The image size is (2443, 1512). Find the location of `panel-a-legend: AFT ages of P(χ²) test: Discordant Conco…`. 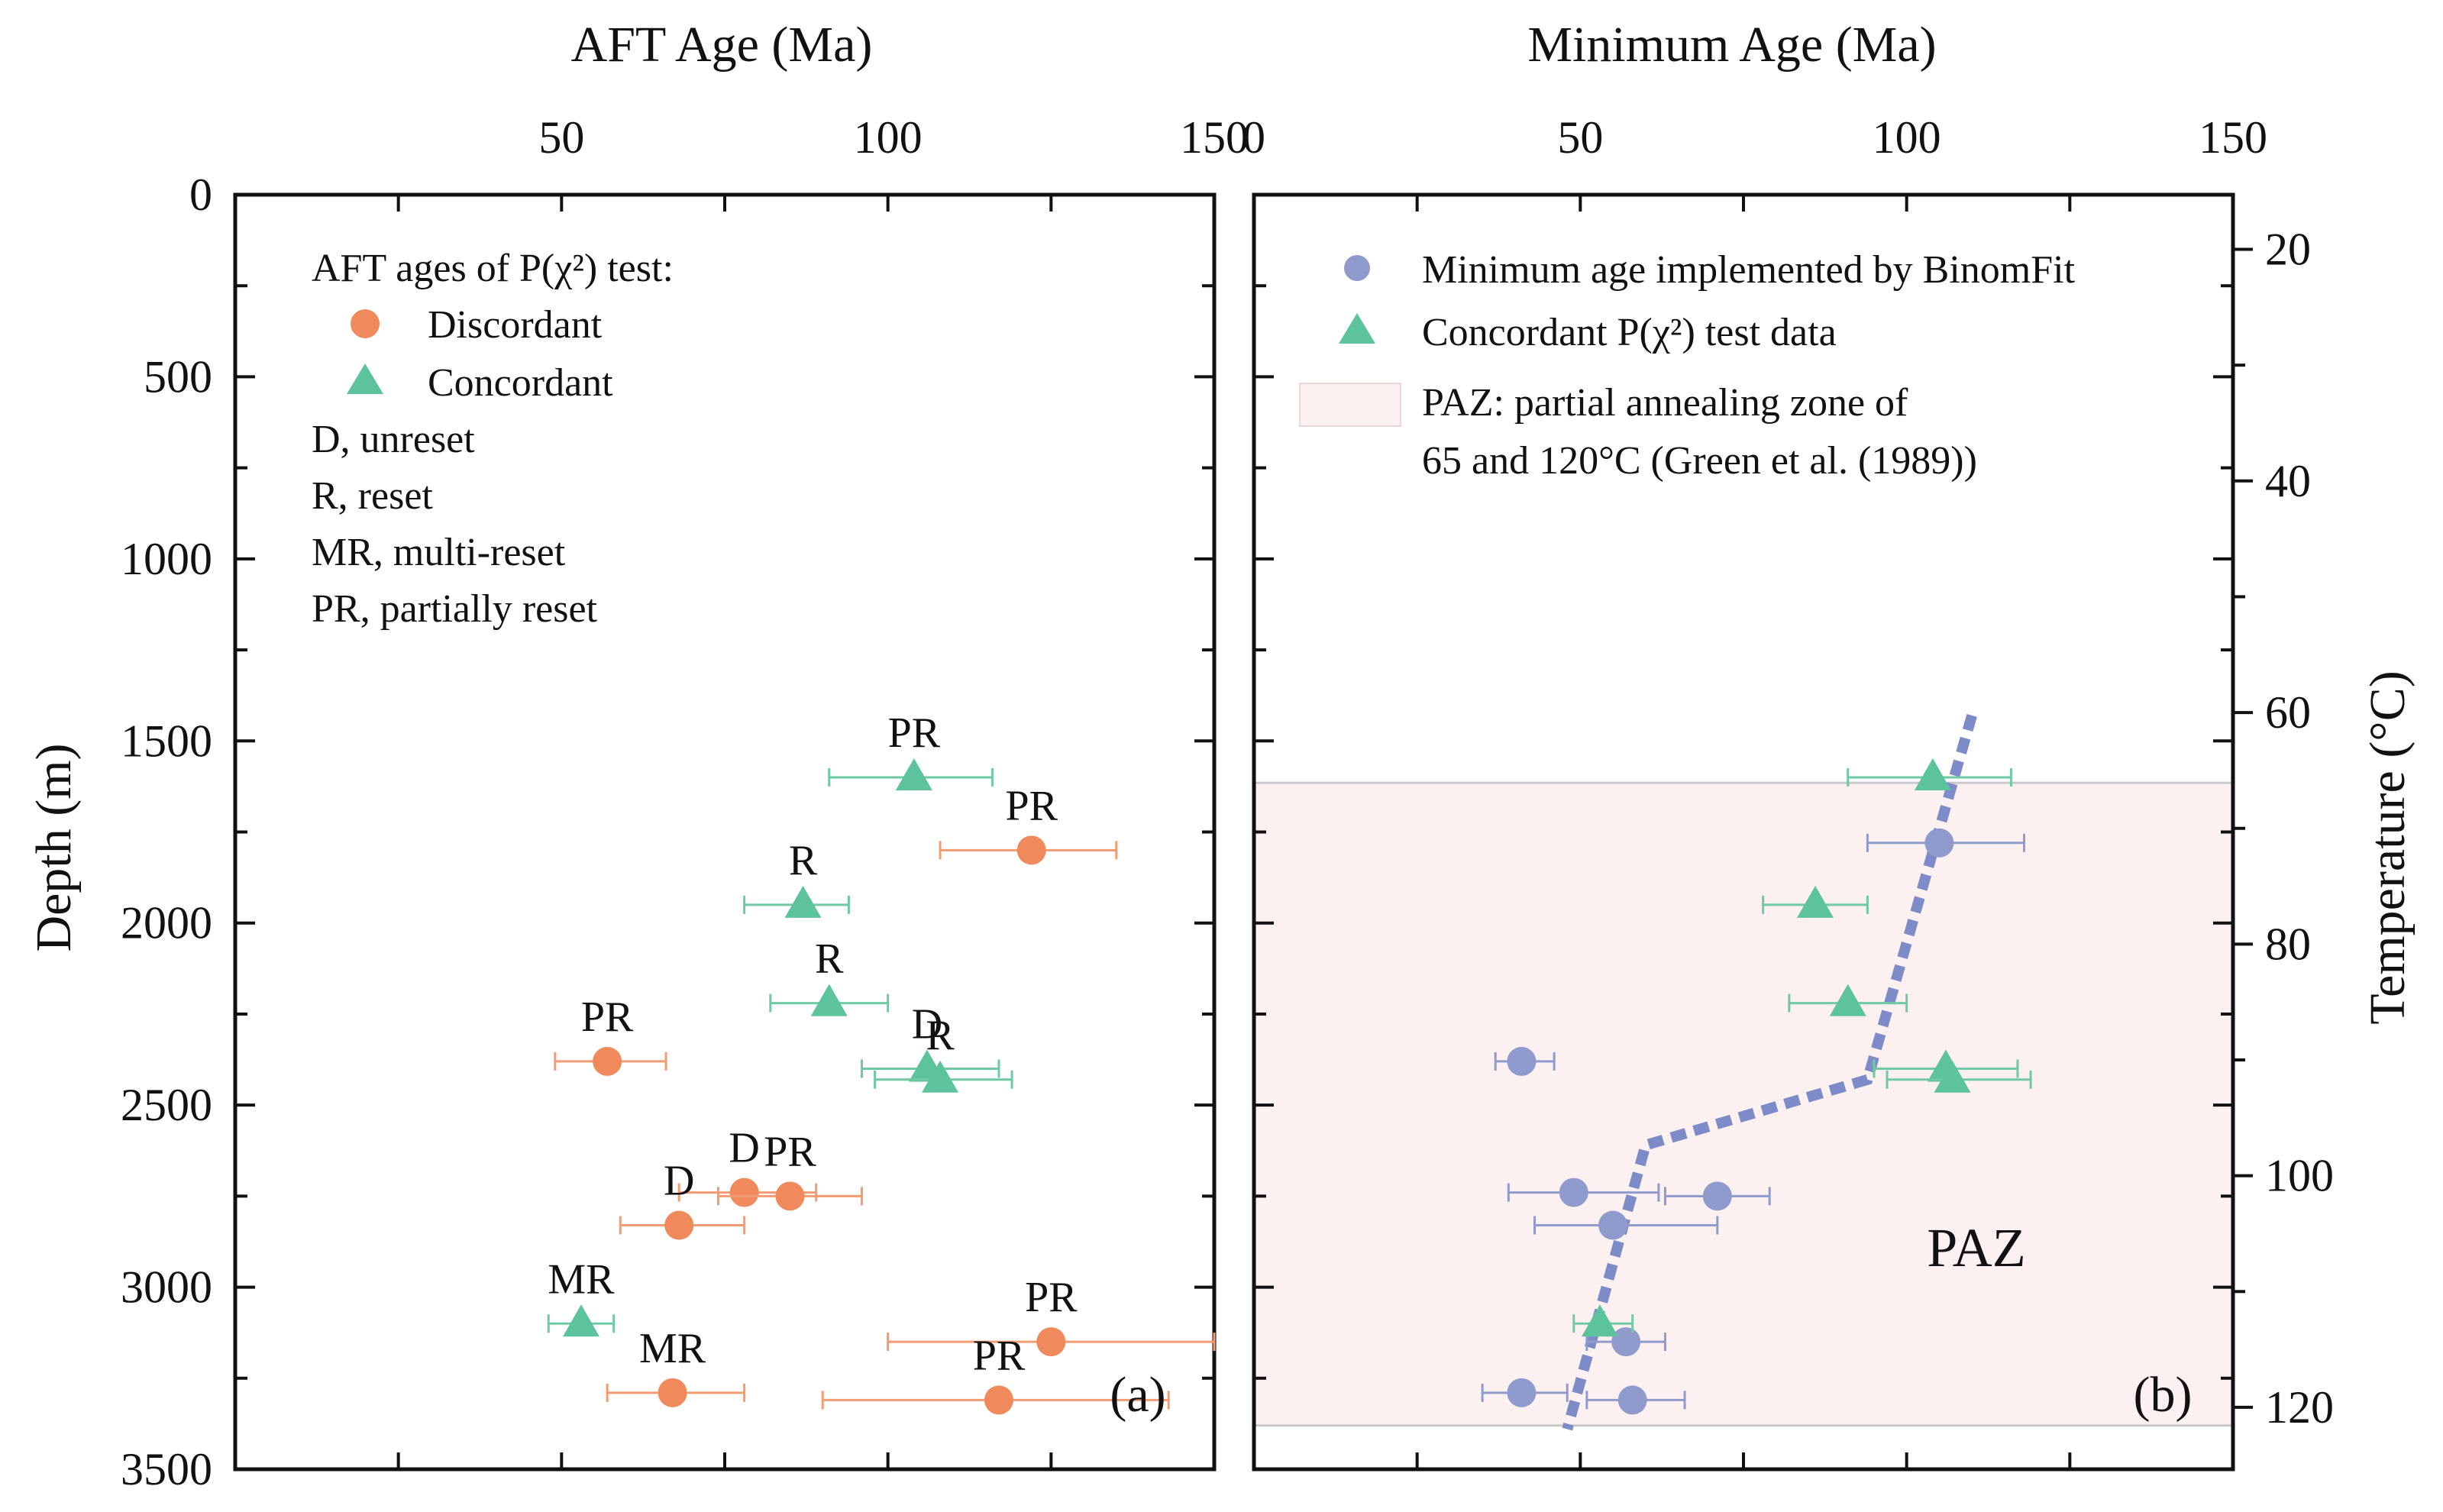

panel-a-legend: AFT ages of P(χ²) test: Discordant Conco… is located at coordinates (493, 439).